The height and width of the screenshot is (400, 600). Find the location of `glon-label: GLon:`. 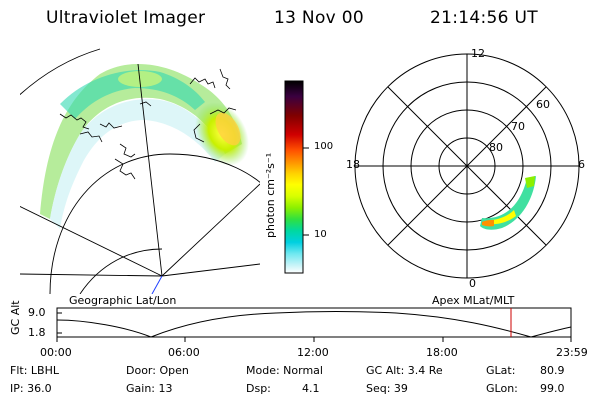

glon-label: GLon: is located at coordinates (502, 388).